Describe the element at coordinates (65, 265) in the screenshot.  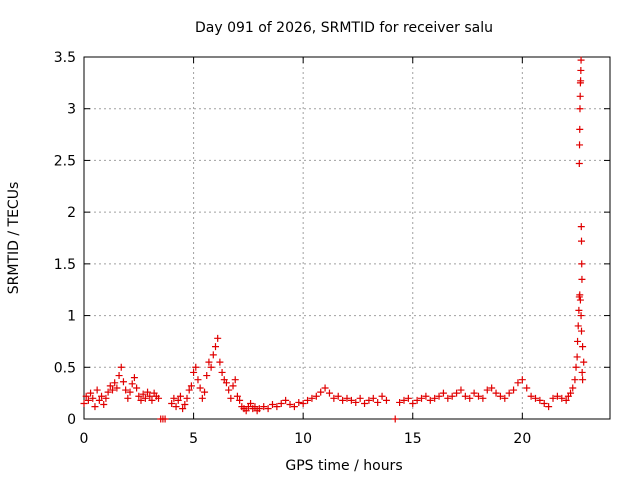
I see `y-tick-label: 1.5` at that location.